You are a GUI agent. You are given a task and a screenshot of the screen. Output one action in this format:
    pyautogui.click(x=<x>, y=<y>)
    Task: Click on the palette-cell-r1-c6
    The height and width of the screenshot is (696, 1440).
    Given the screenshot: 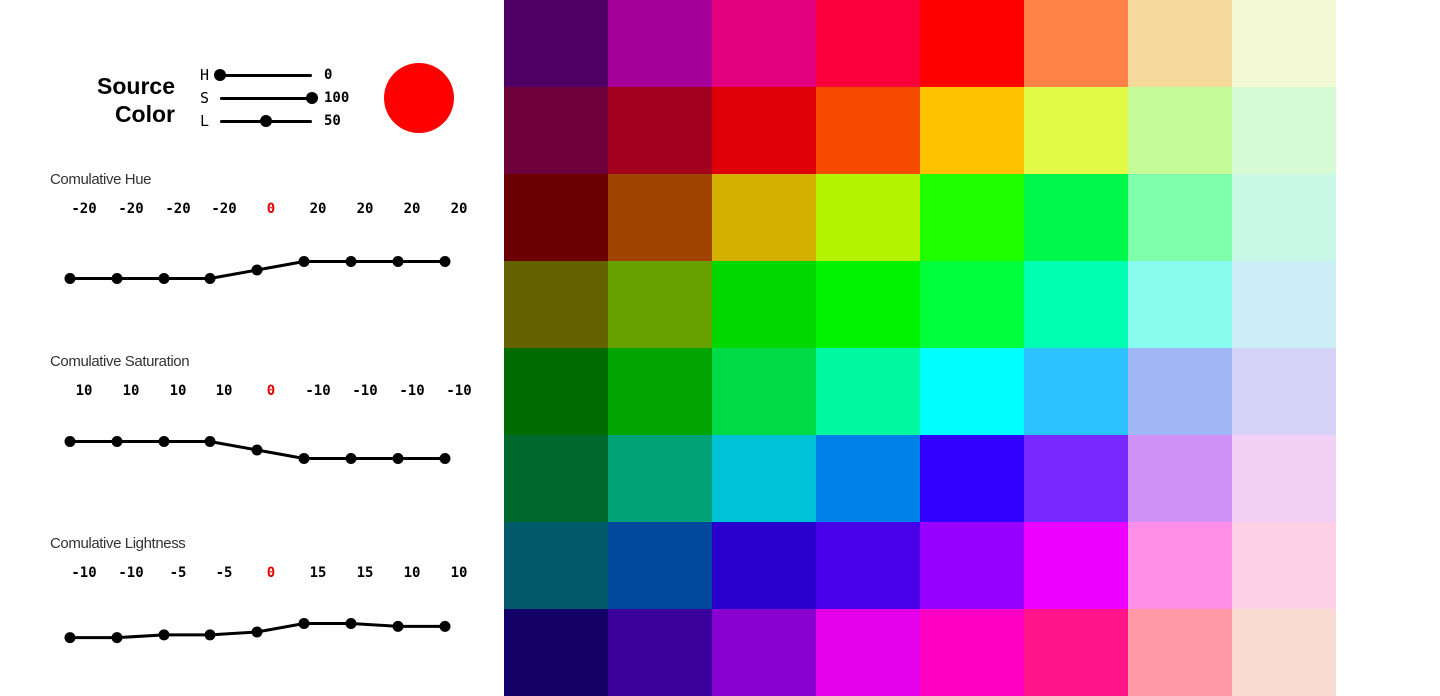 What is the action you would take?
    pyautogui.click(x=1180, y=130)
    